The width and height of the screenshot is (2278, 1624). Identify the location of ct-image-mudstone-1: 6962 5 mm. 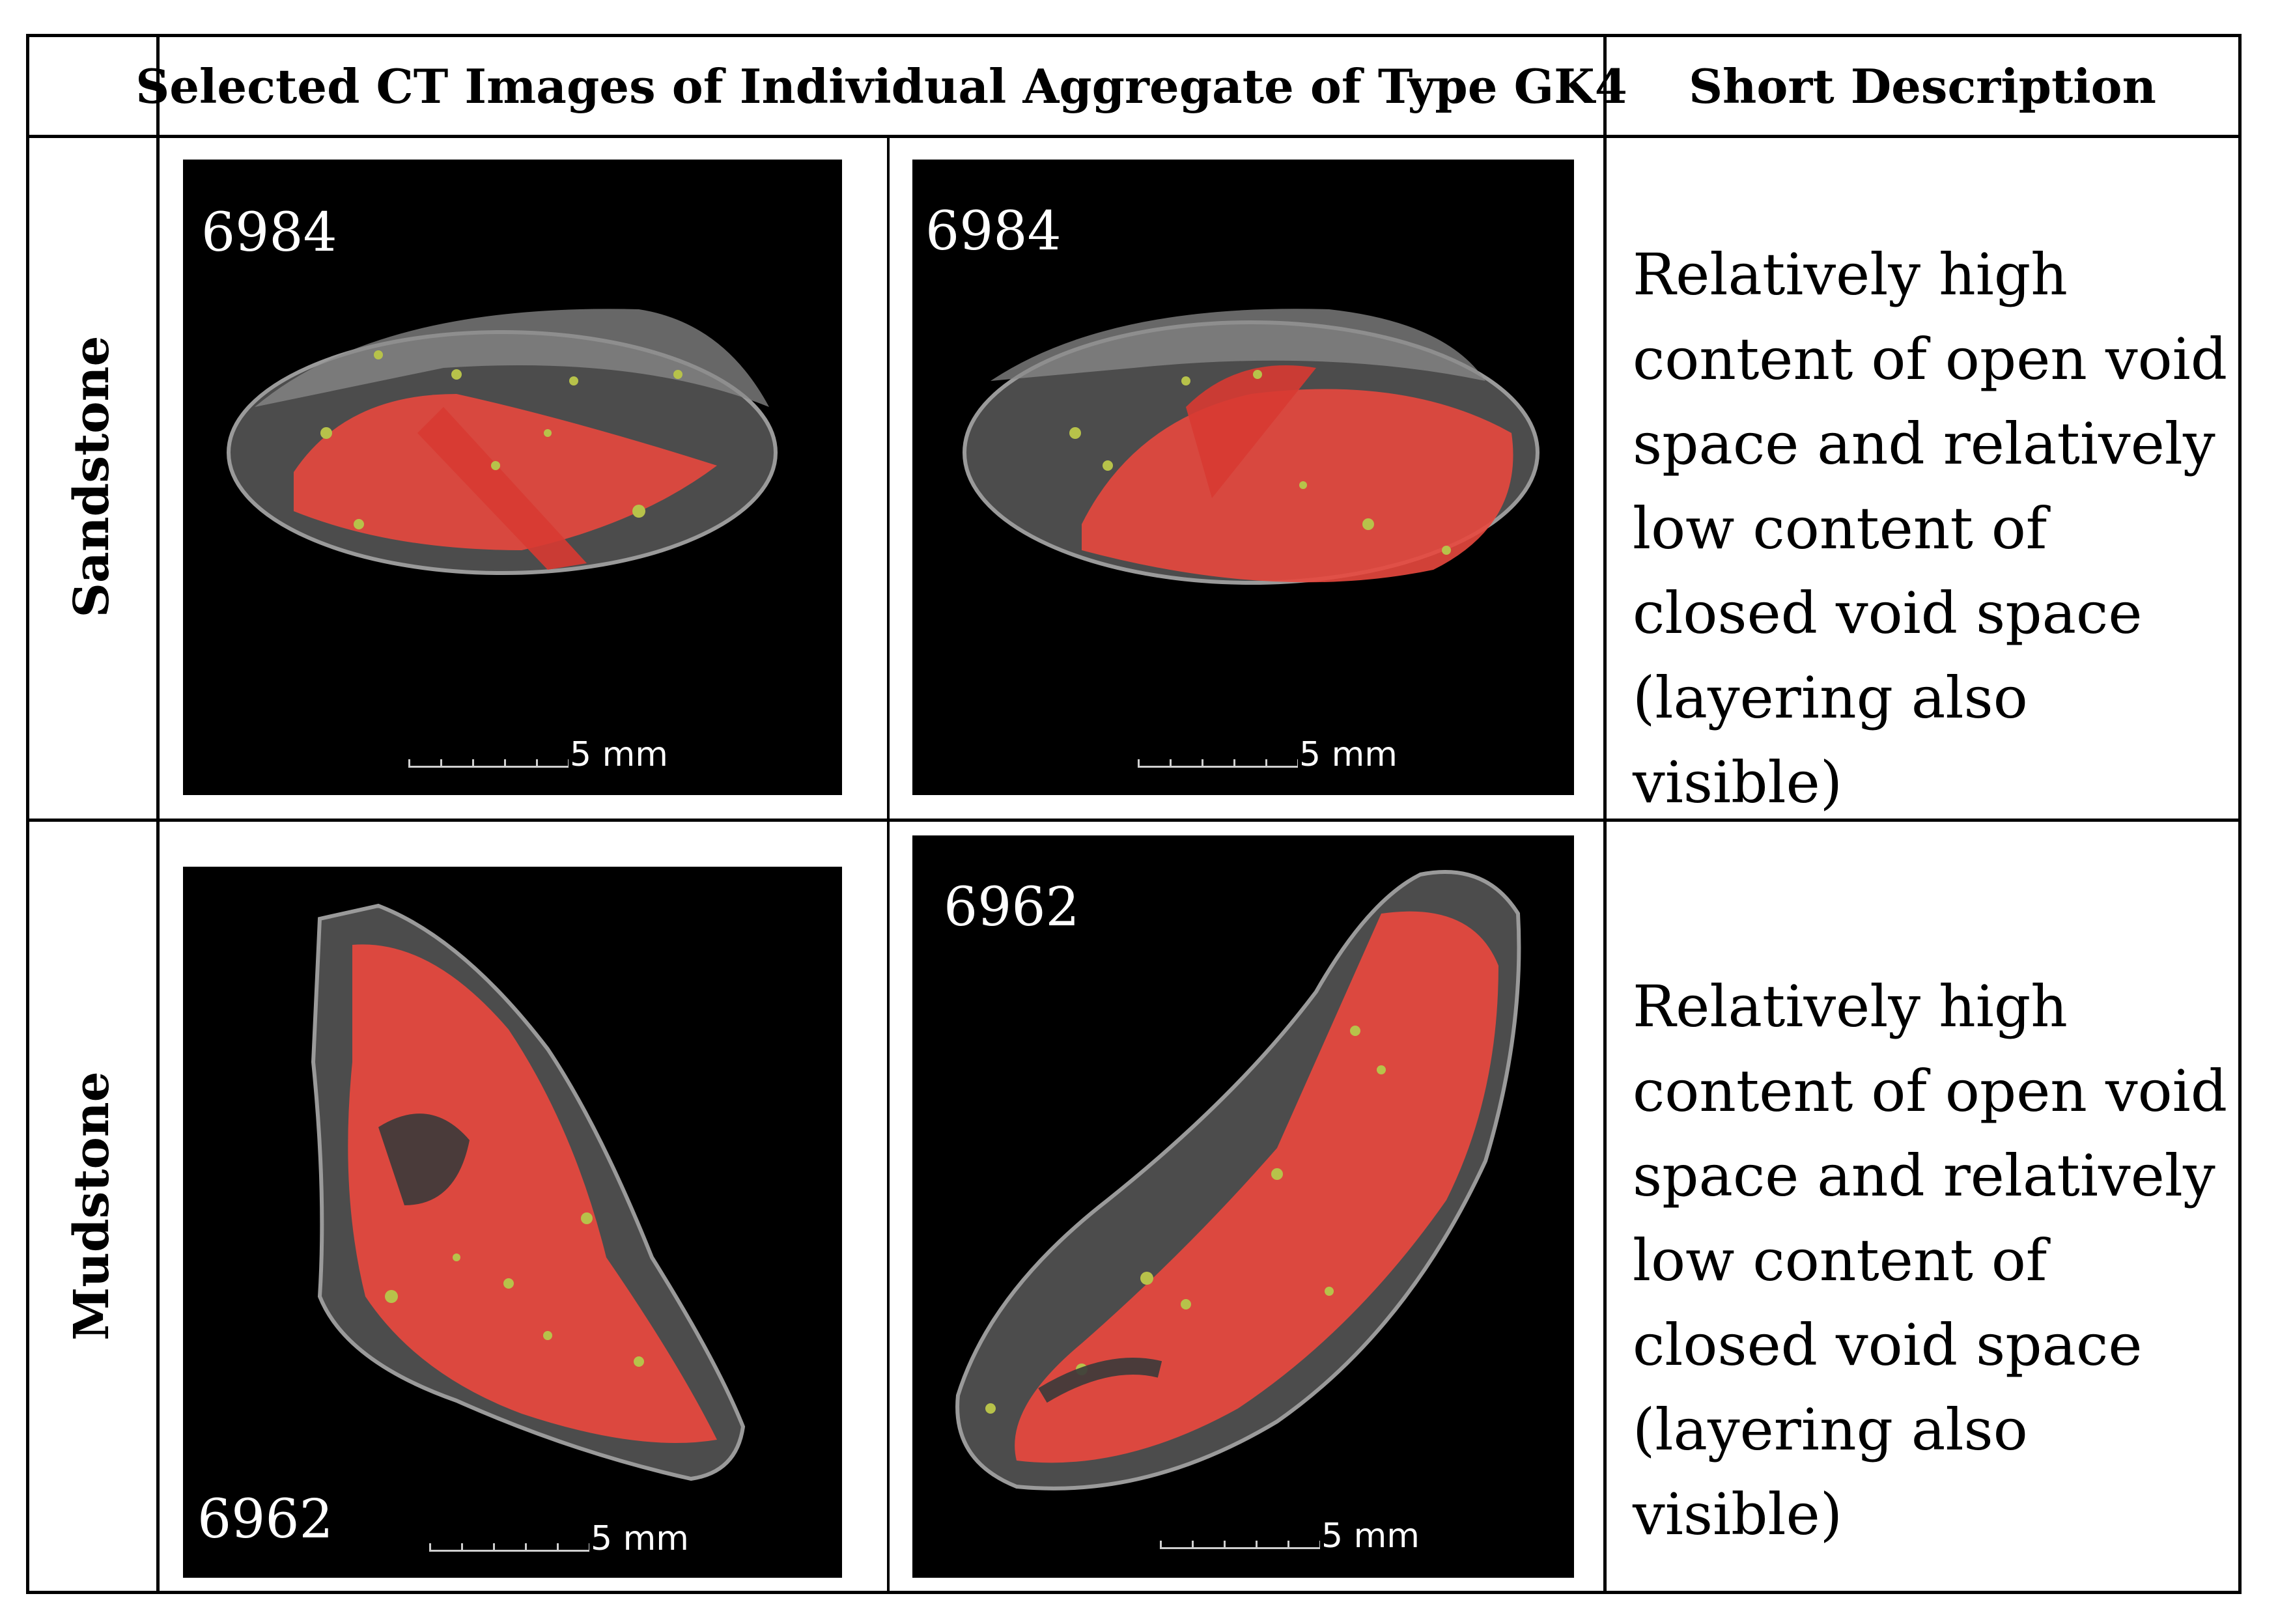
(512, 1223).